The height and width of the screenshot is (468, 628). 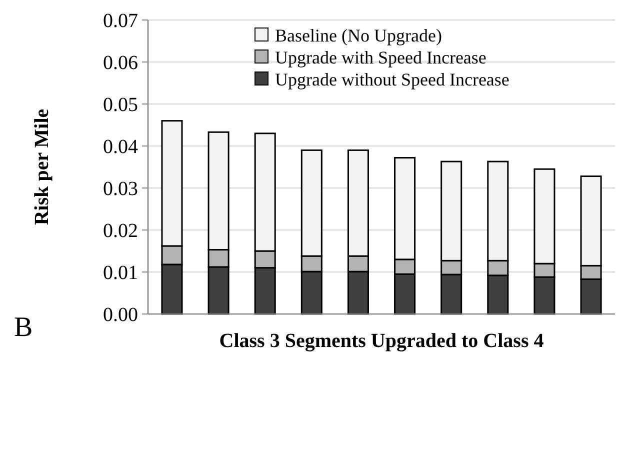 What do you see at coordinates (120, 315) in the screenshot?
I see `y-tick-label: 0.00` at bounding box center [120, 315].